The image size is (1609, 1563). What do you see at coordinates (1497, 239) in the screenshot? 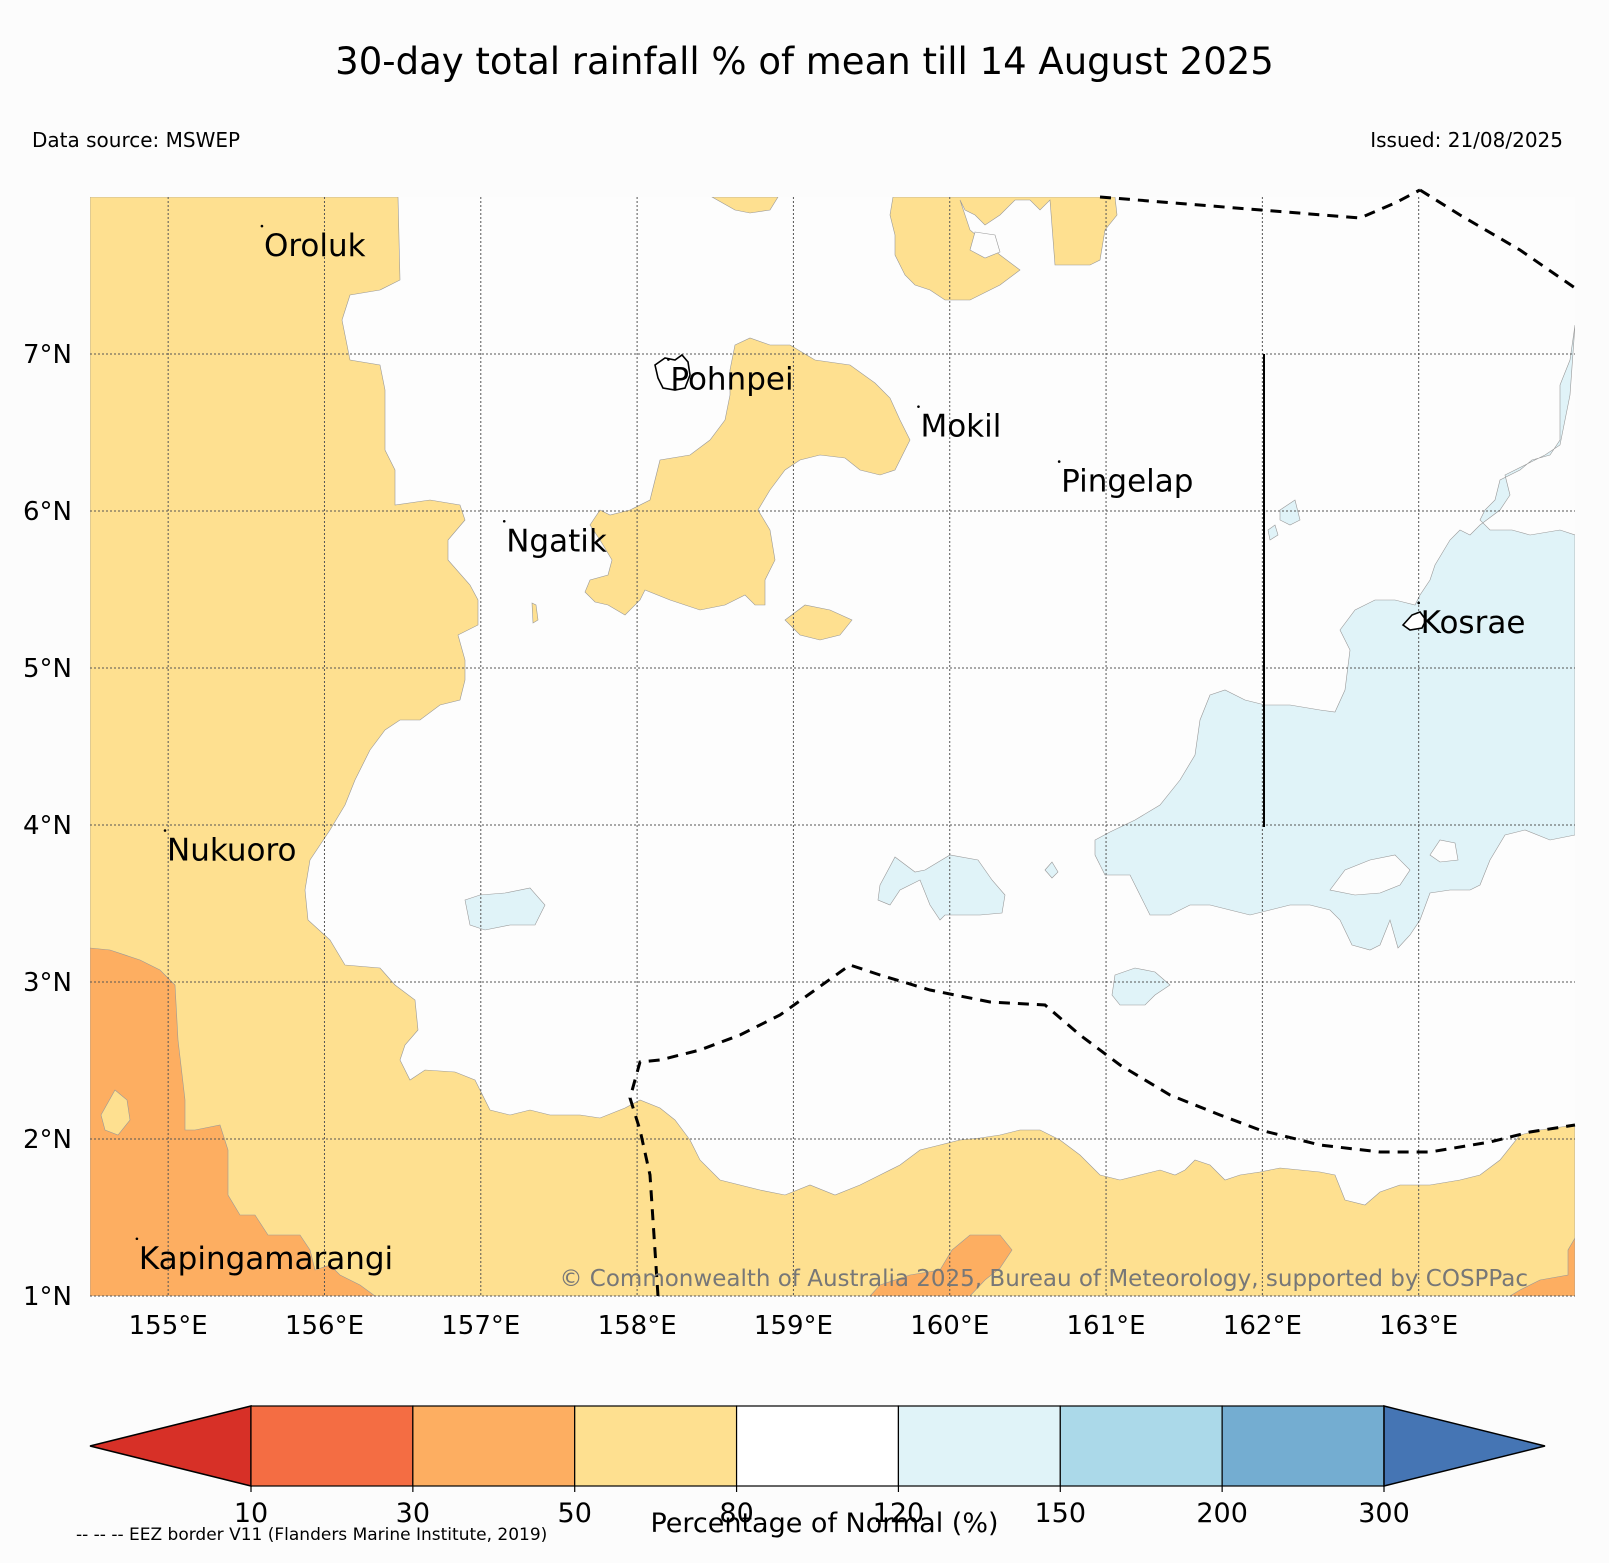
I see `eez-border-northeast` at bounding box center [1497, 239].